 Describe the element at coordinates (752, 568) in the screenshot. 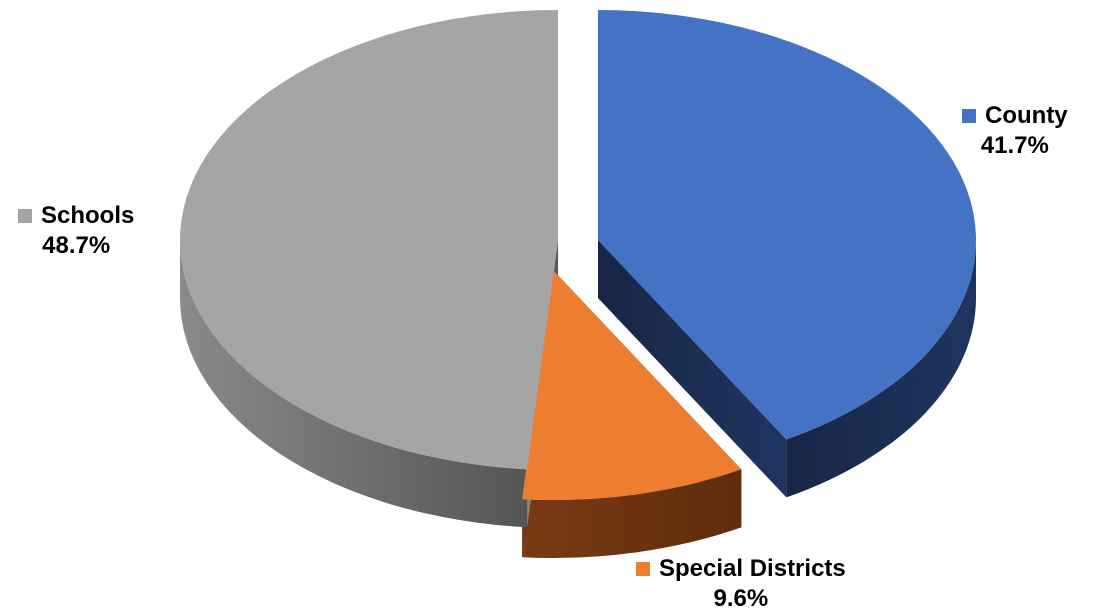

I see `slice-name-special-districts: Special Districts` at that location.